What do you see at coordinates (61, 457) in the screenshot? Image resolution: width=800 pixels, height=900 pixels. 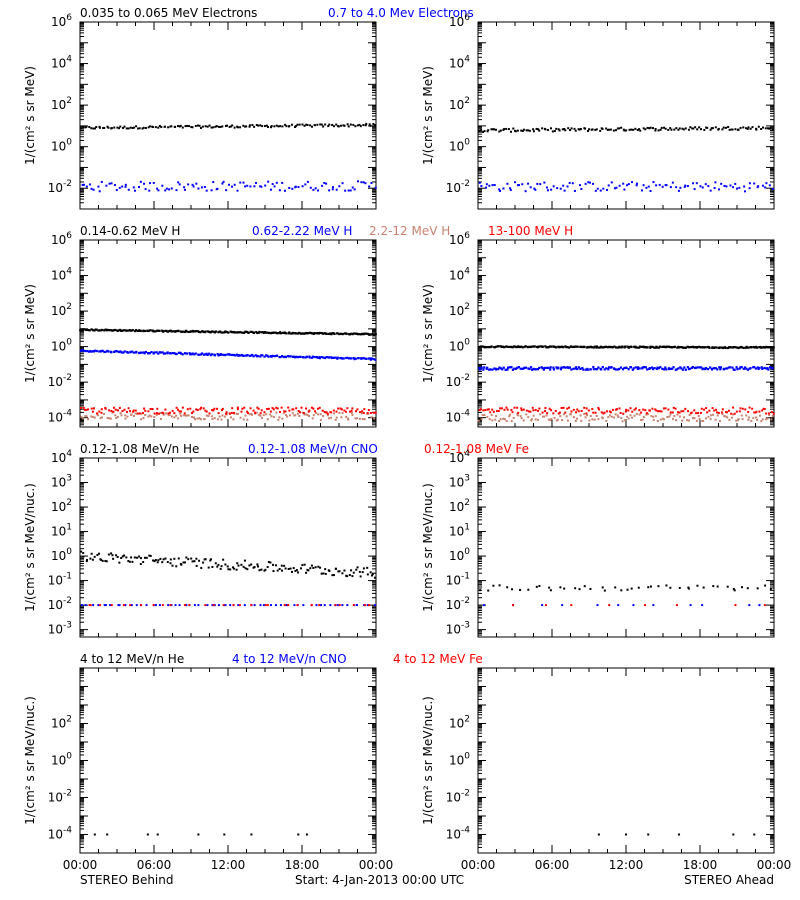 I see `y-tick-label: 10⁴` at bounding box center [61, 457].